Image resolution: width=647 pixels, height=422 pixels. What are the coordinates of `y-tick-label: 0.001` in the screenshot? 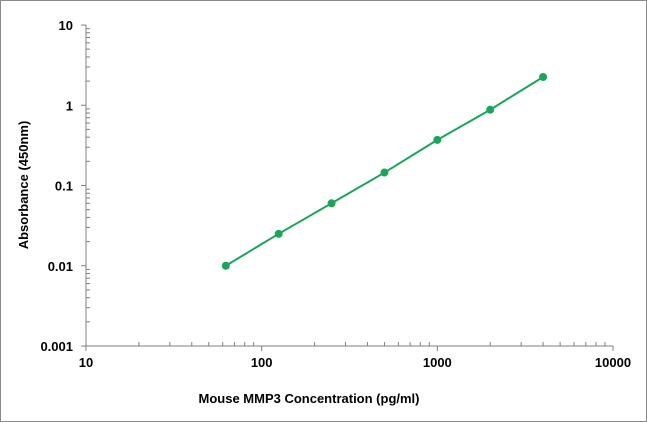 It's located at (56, 346).